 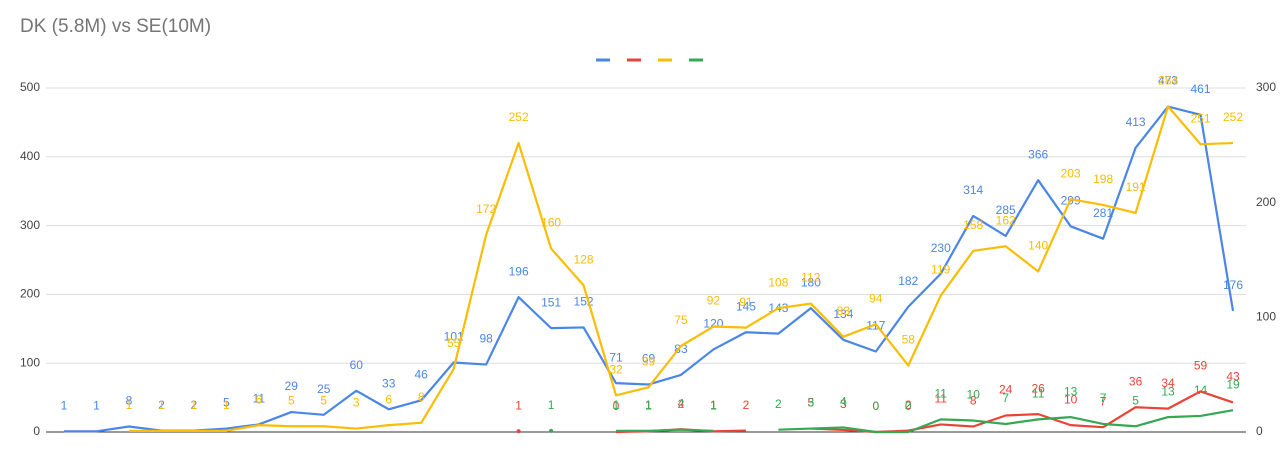 I want to click on data-label: 182, so click(x=908, y=281).